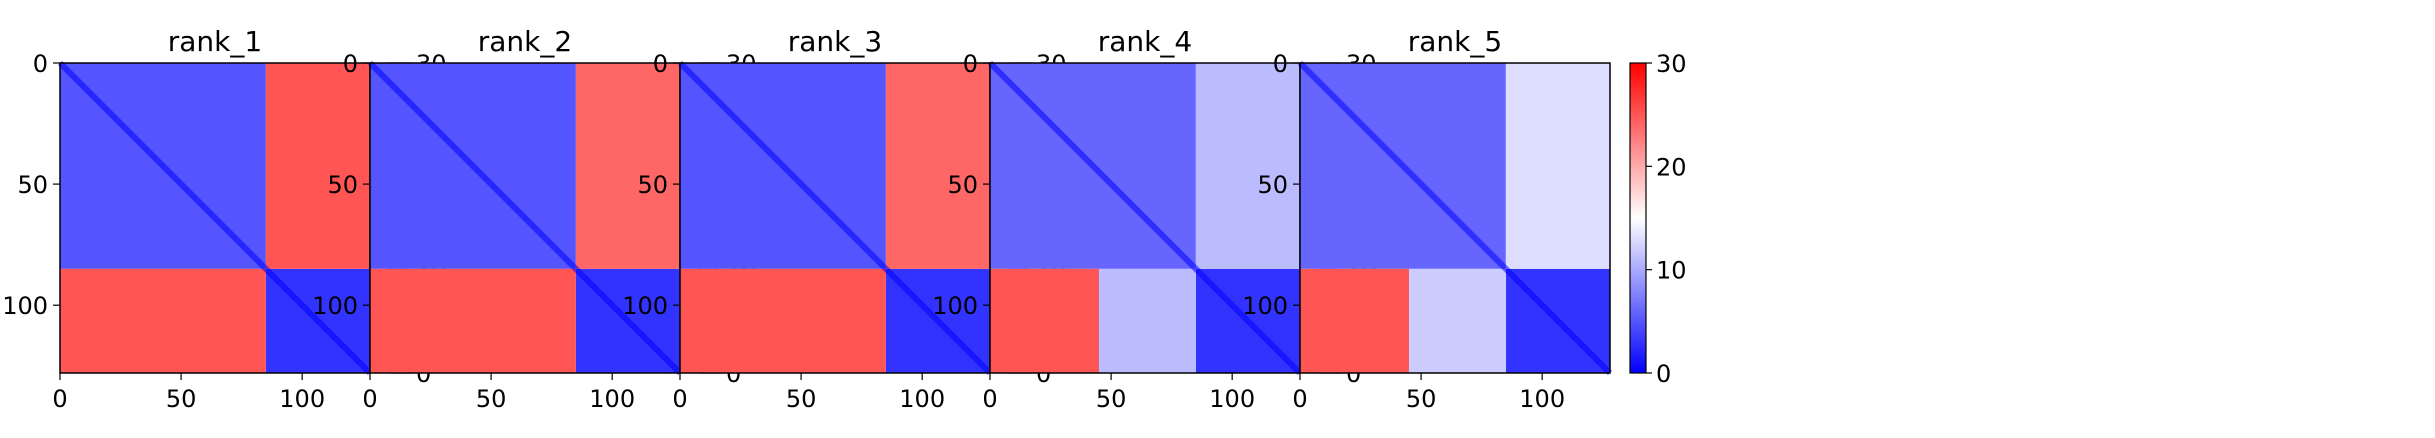  What do you see at coordinates (1145, 41) in the screenshot?
I see `panel-title: rank_4` at bounding box center [1145, 41].